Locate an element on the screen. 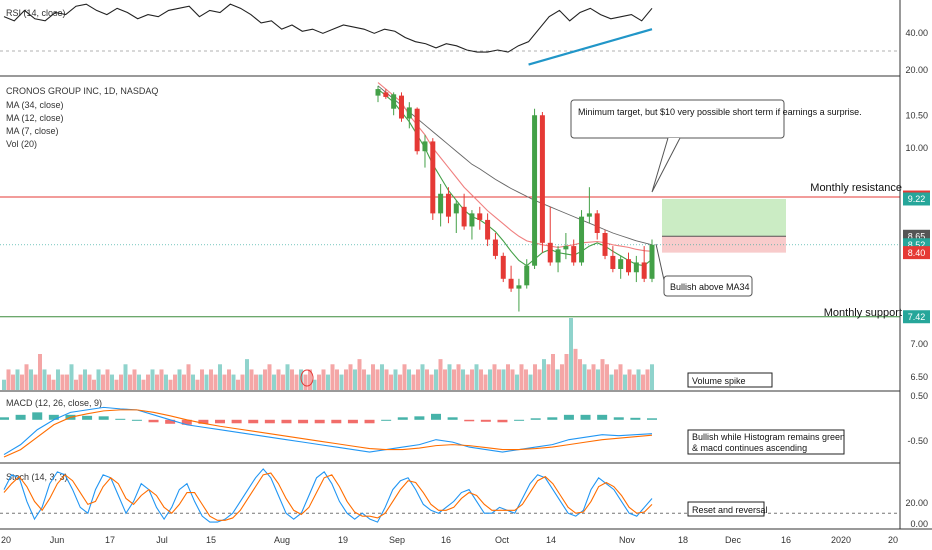  stoch-d-line is located at coordinates (328, 496).